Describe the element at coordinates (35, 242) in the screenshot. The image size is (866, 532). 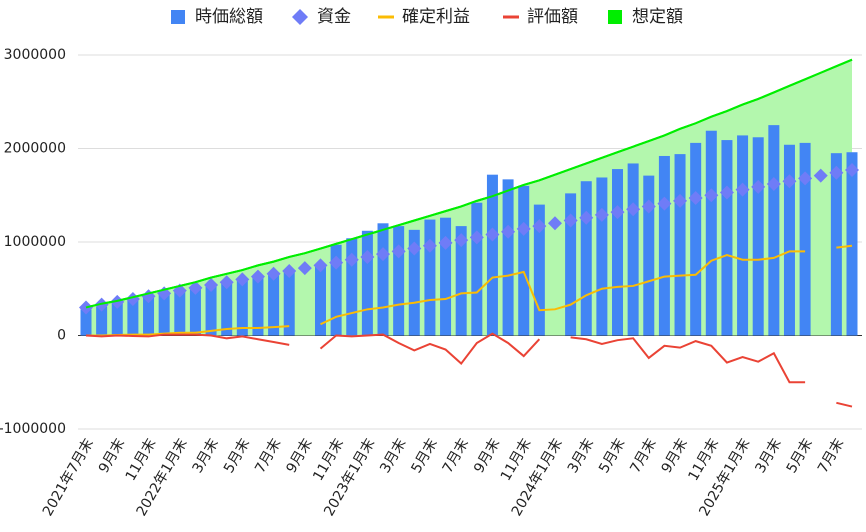
I see `y-tick-label: 1000000` at that location.